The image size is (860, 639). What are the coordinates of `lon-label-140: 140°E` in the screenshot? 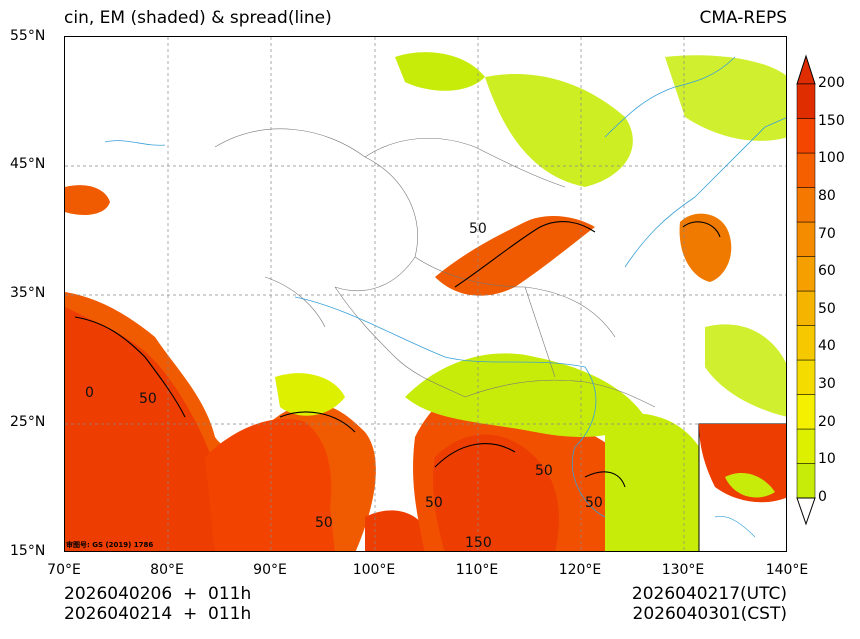 It's located at (787, 570).